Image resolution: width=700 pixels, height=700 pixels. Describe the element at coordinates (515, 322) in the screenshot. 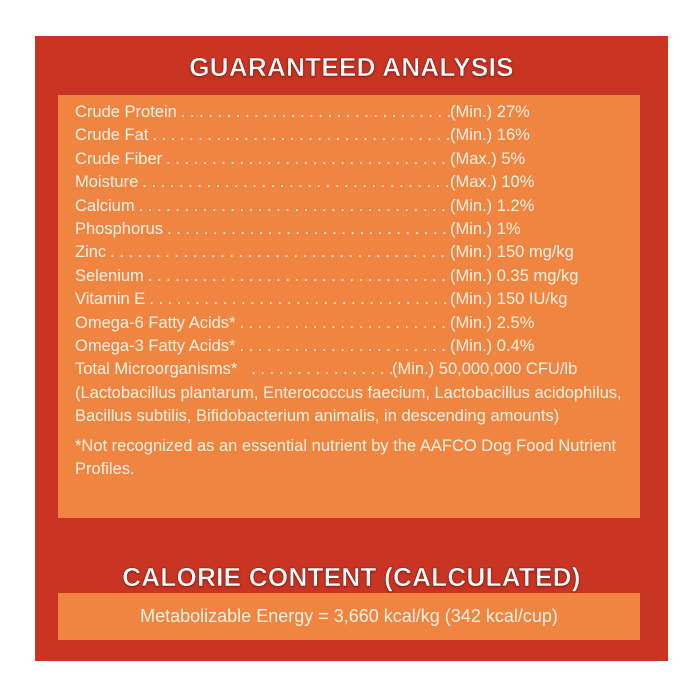

I see `amount: 2.5%` at that location.